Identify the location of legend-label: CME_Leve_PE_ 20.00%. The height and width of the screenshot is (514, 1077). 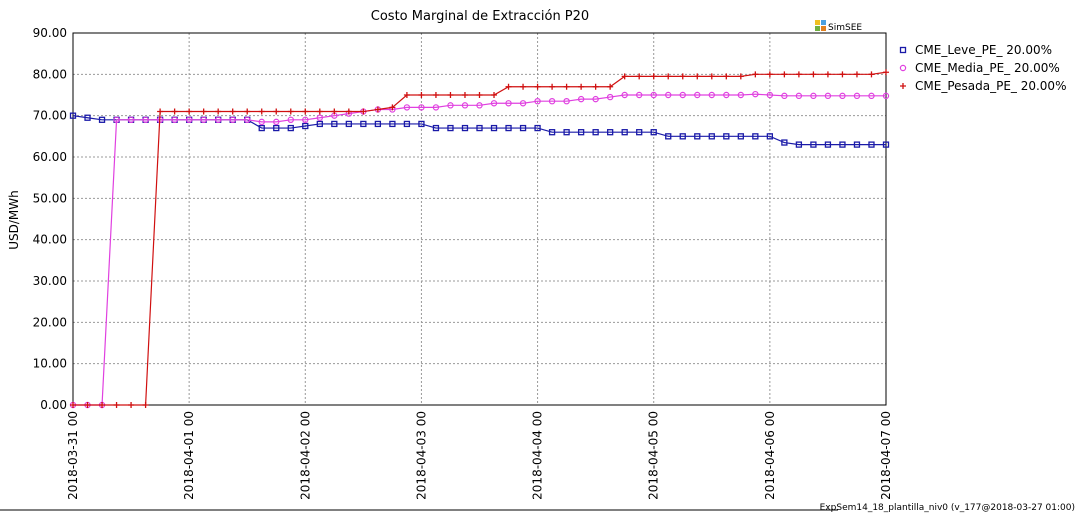
(983, 50).